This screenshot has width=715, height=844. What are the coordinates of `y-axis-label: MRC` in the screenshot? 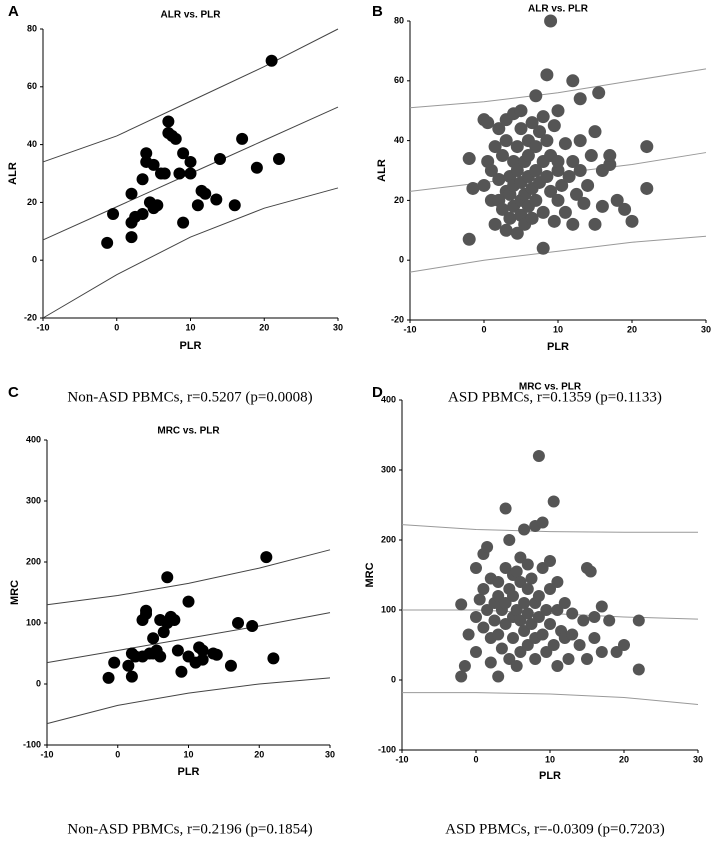 It's located at (15, 592).